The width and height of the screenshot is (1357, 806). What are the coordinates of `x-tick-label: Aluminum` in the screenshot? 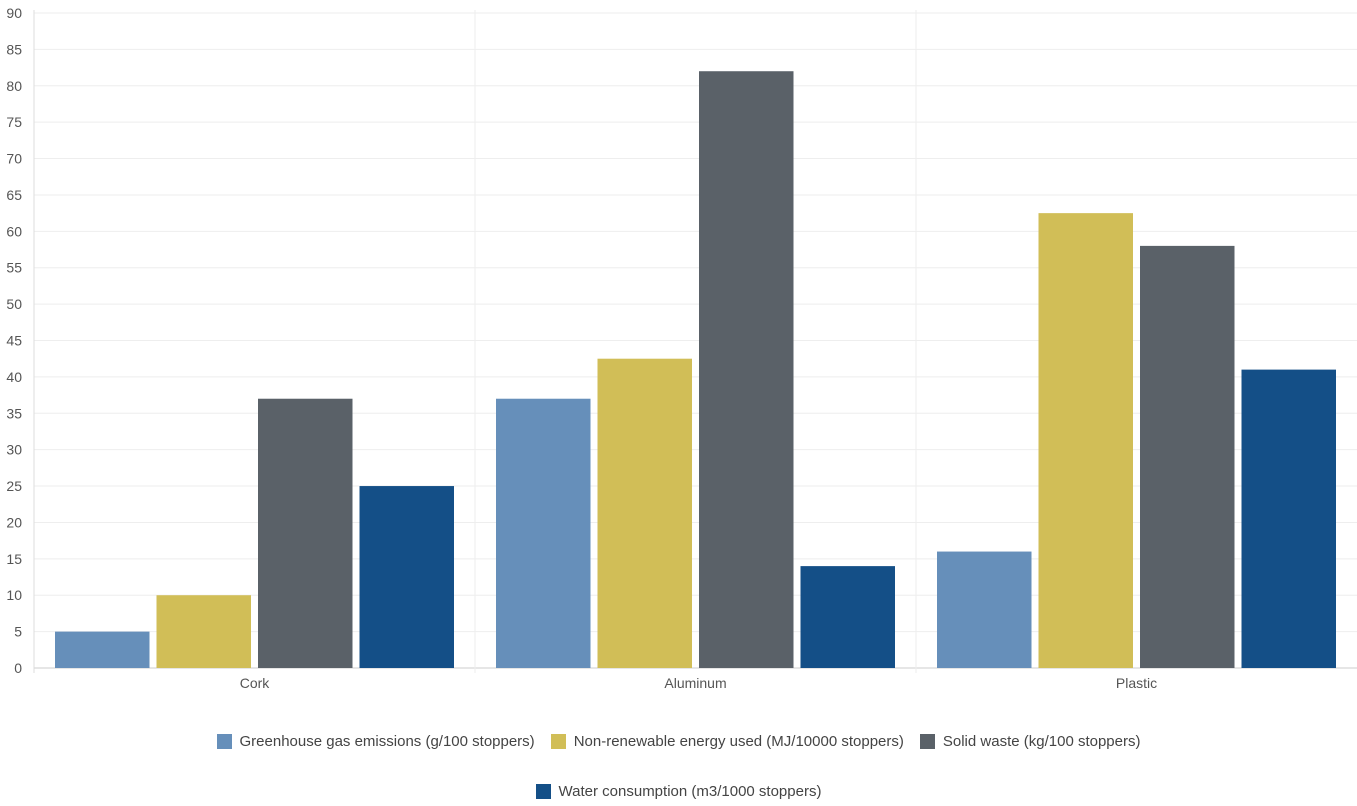 It's located at (695, 683).